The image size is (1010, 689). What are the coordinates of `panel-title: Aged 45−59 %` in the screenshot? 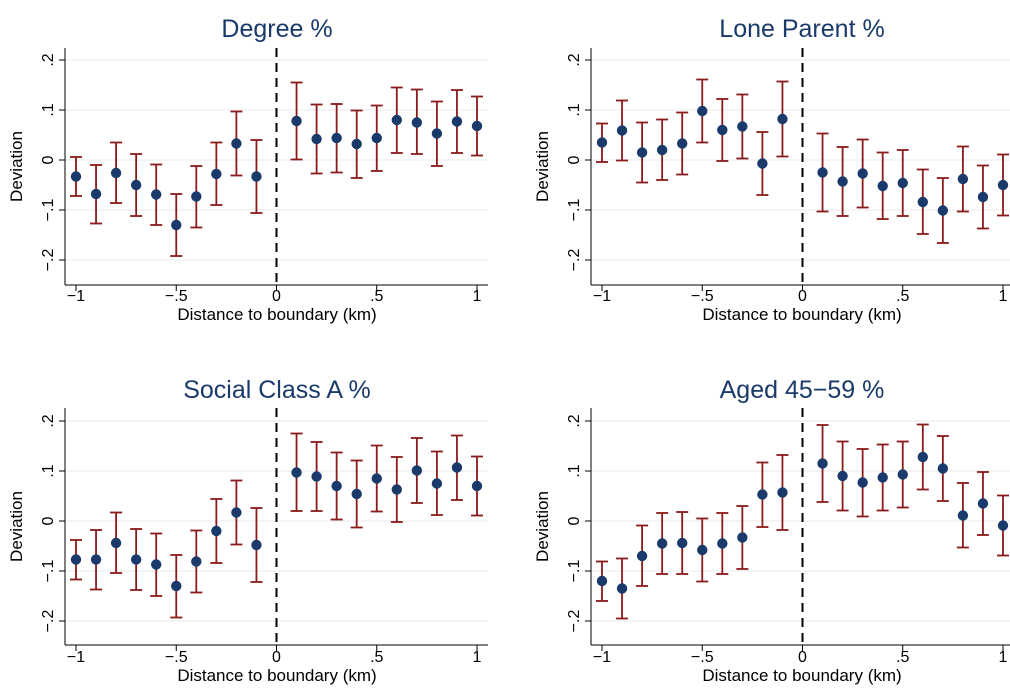 It's located at (802, 390).